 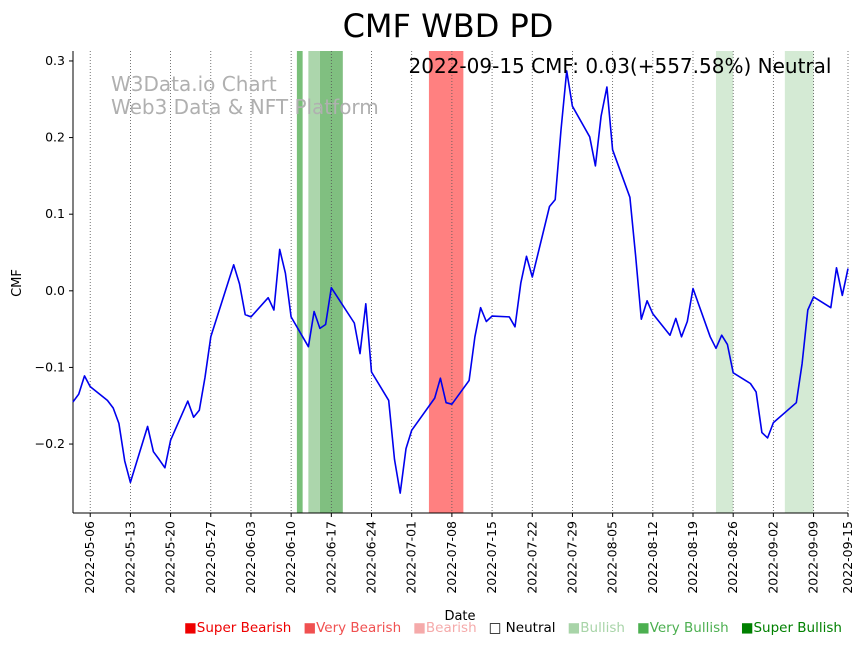 I want to click on x-tick-label: 2022-09-15, so click(x=847, y=557).